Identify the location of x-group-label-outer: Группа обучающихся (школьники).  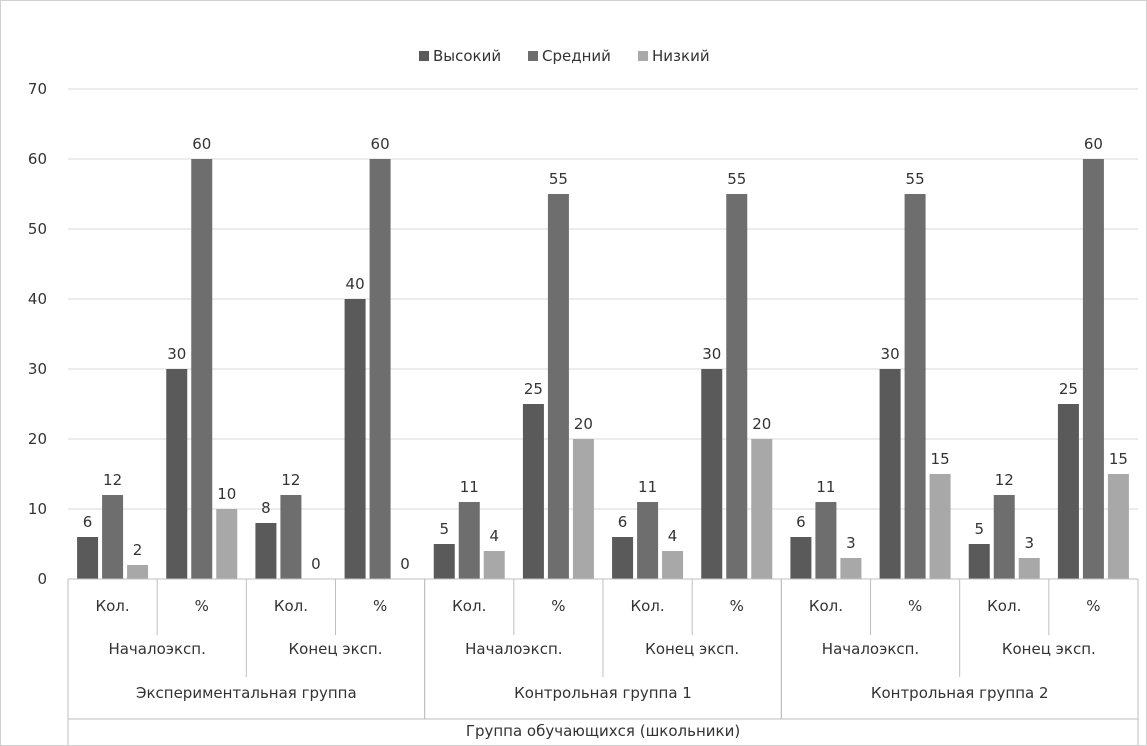
(603, 731).